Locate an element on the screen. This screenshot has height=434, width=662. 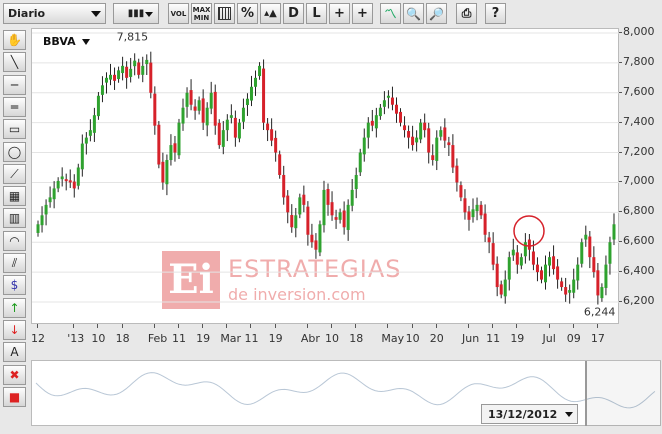
buy-arrow-tool-button: ↑ is located at coordinates (14, 307).